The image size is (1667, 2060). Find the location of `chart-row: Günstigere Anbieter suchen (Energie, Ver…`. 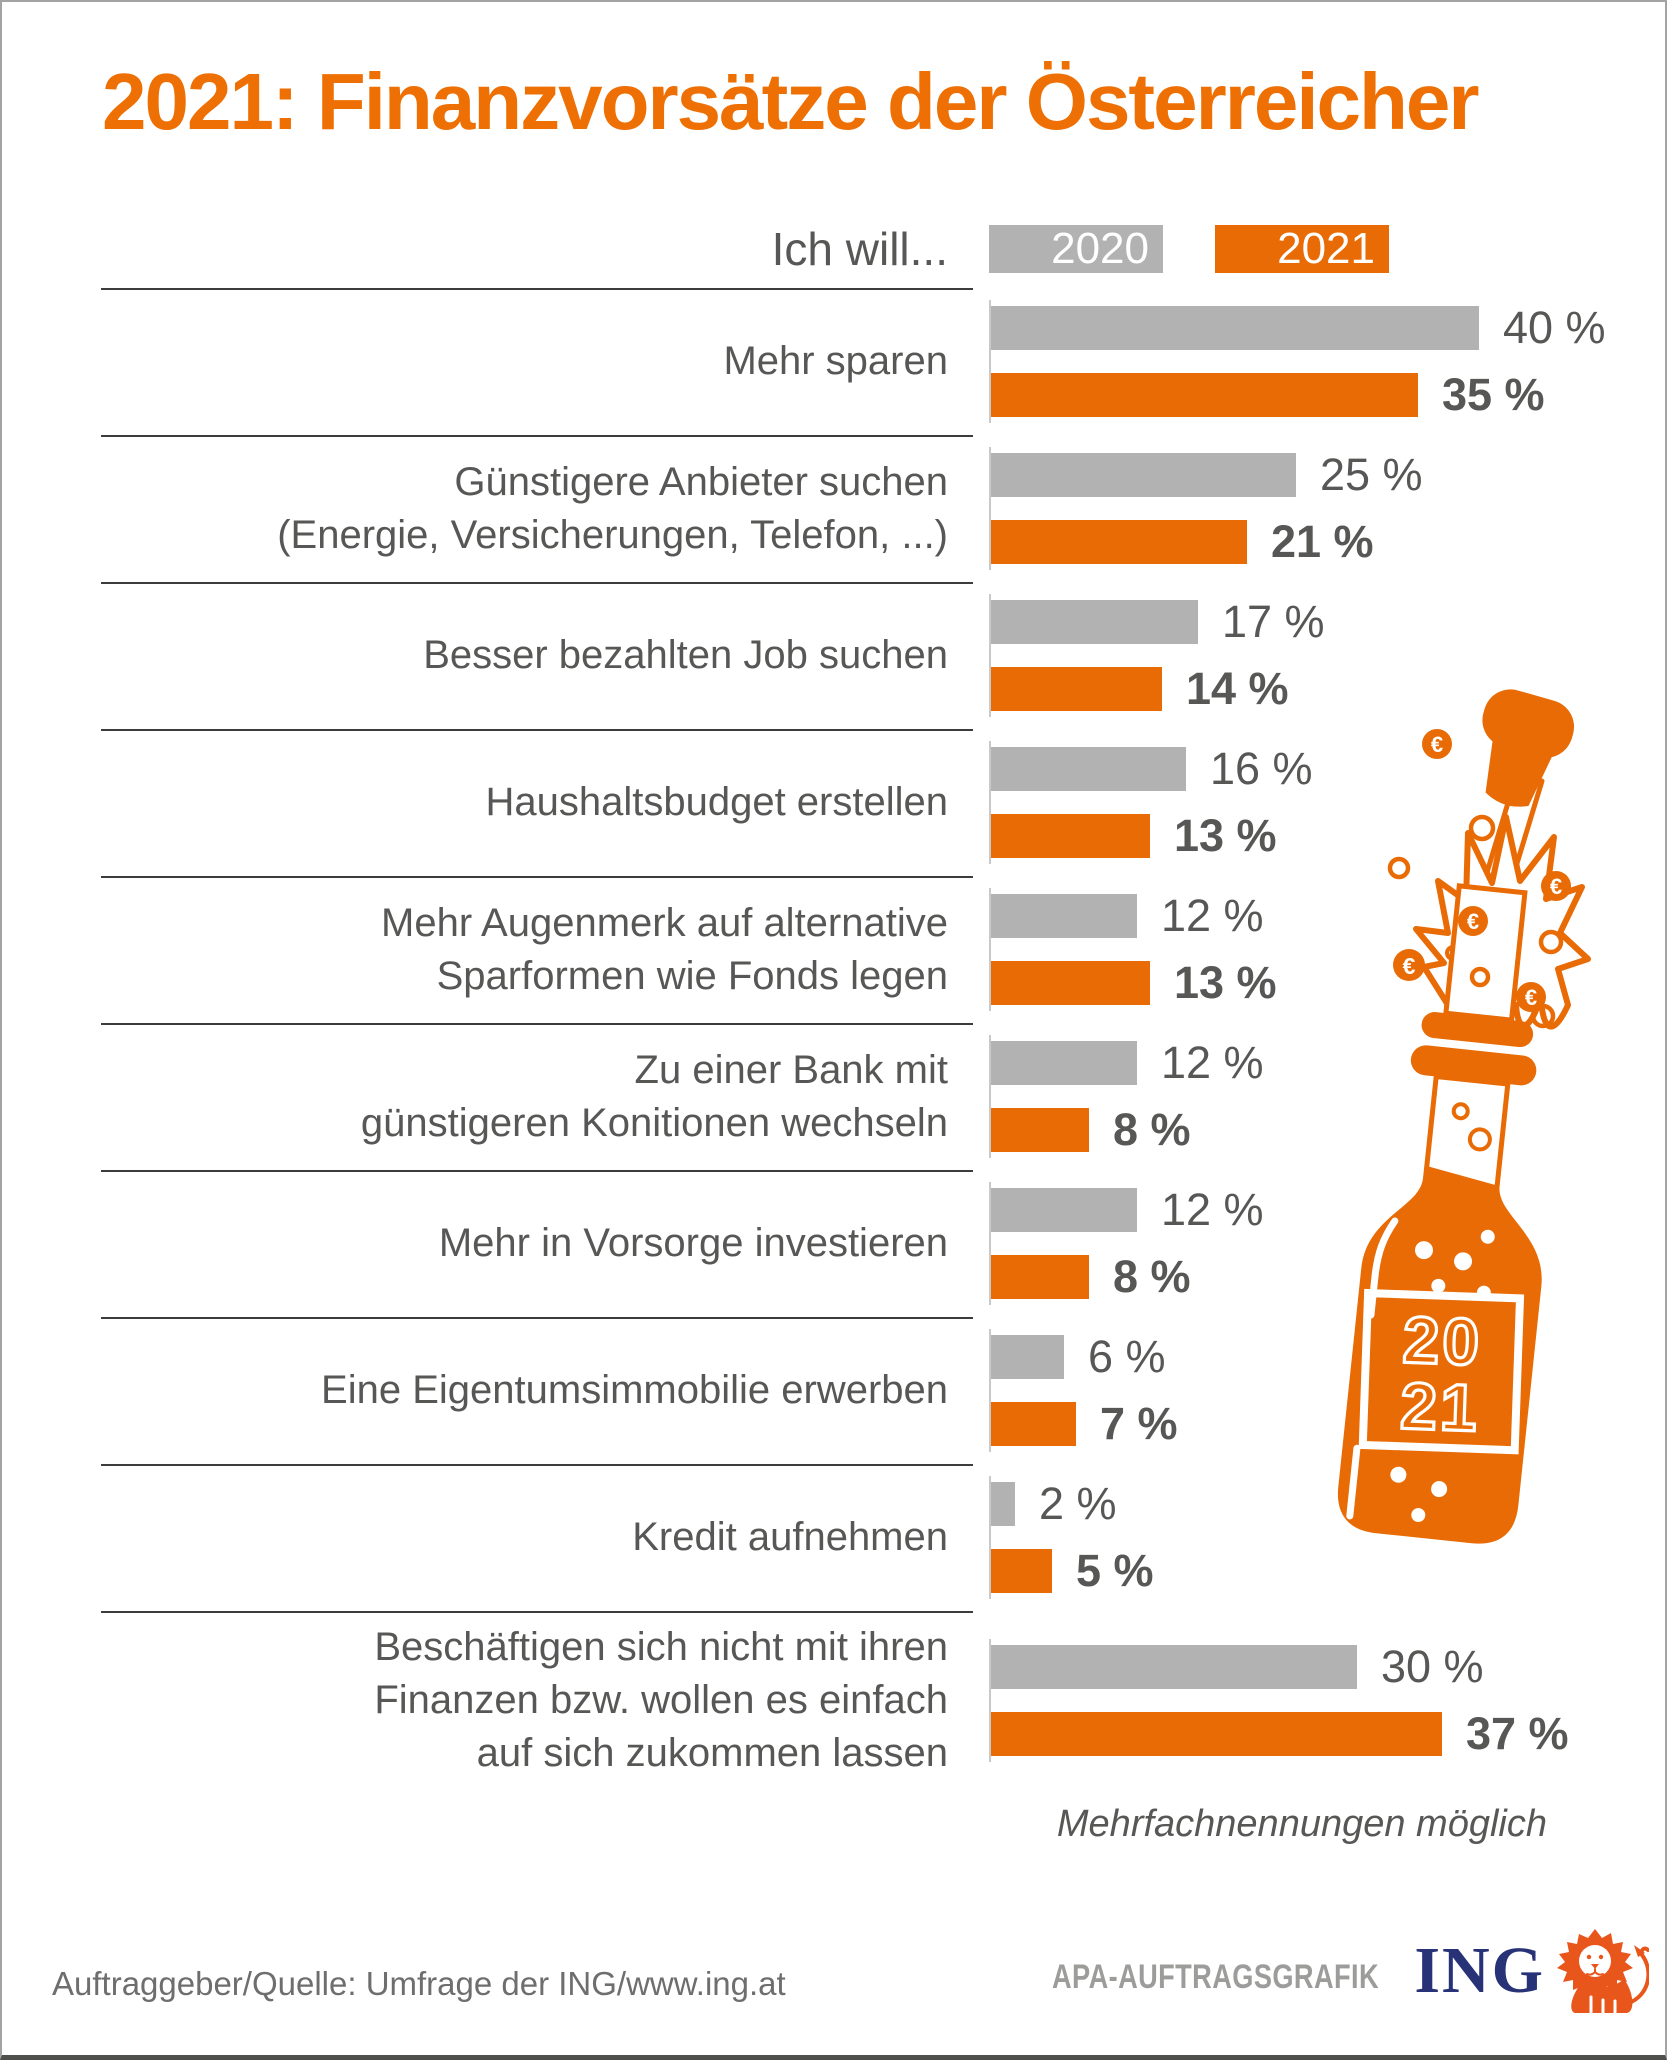

chart-row: Günstigere Anbieter suchen (Energie, Ver… is located at coordinates (861, 508).